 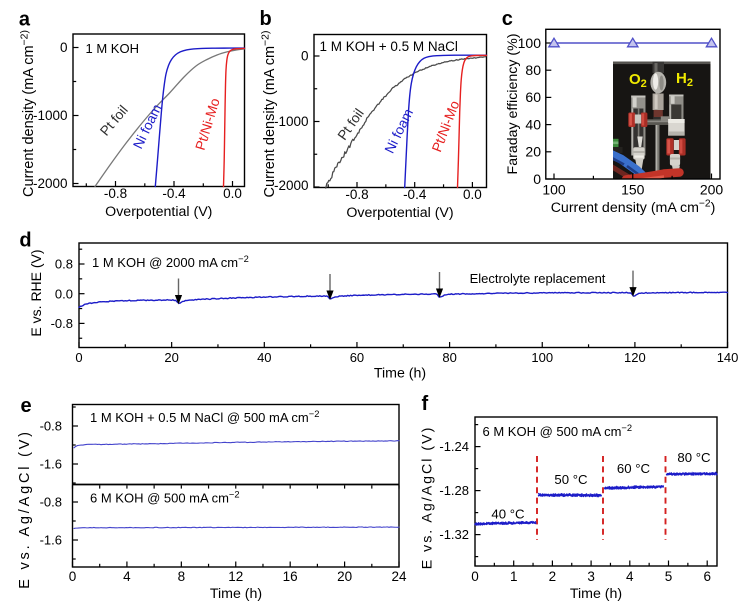 What do you see at coordinates (553, 576) in the screenshot?
I see `svg-text: 2` at bounding box center [553, 576].